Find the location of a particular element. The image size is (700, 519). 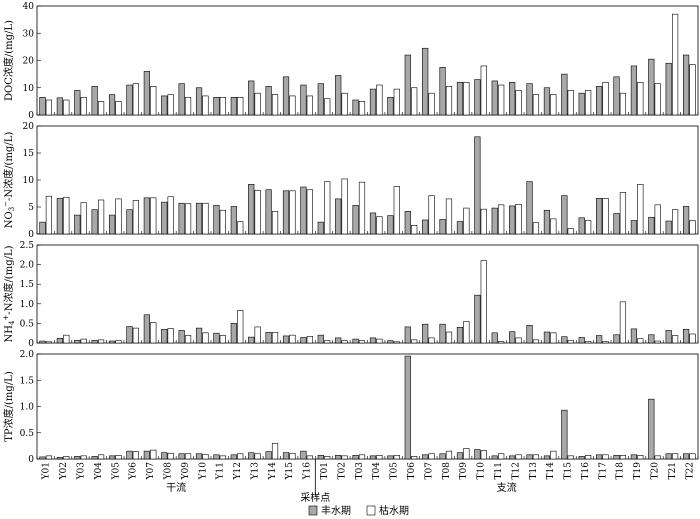

y-tick-label: 20 is located at coordinates (29, 62).